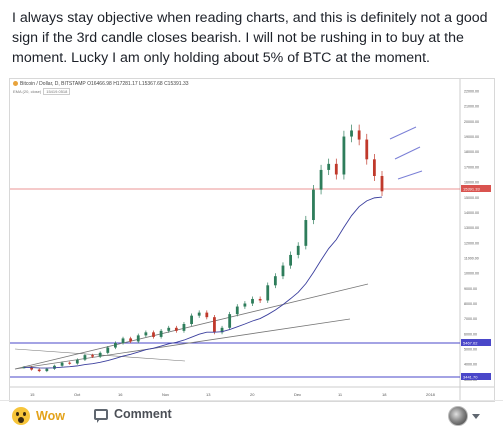  I want to click on price-tick-label: 18000.00, so click(471, 152).